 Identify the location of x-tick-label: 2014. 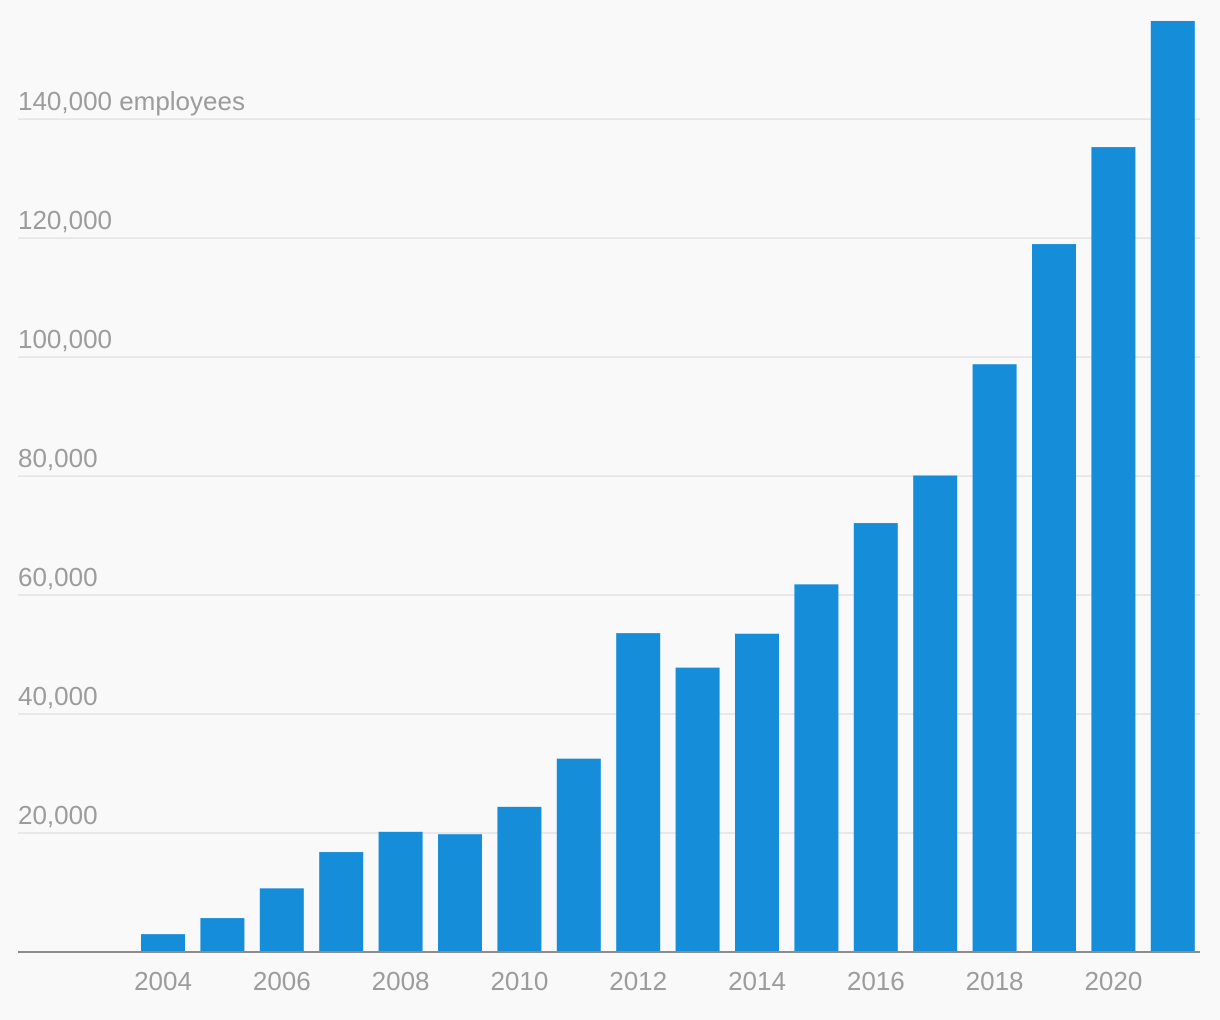
(757, 981).